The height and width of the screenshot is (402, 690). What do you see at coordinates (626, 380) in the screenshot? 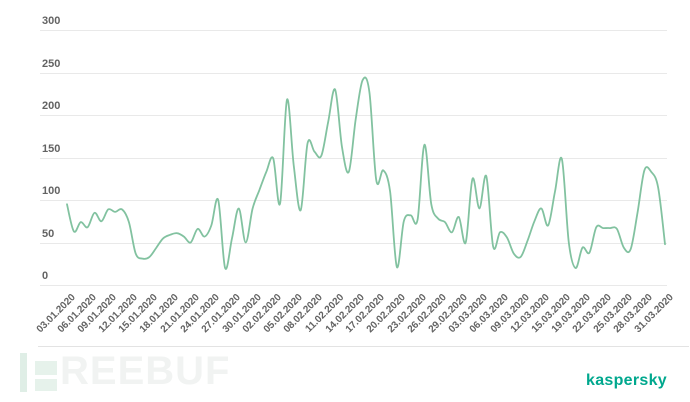
I see `kaspersky-logo: kaspersky` at bounding box center [626, 380].